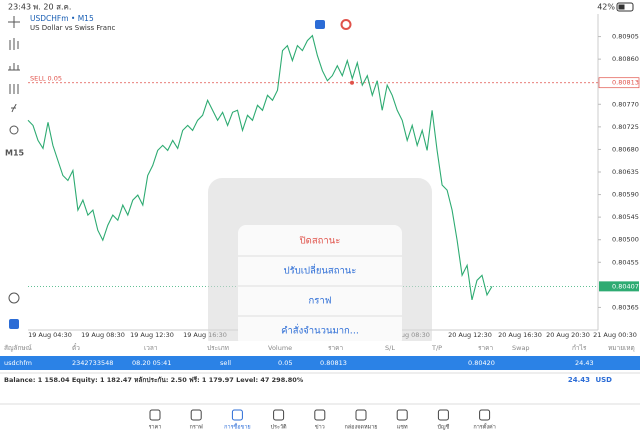  Describe the element at coordinates (625, 37) in the screenshot. I see `y-tick-label: 0.80905` at that location.